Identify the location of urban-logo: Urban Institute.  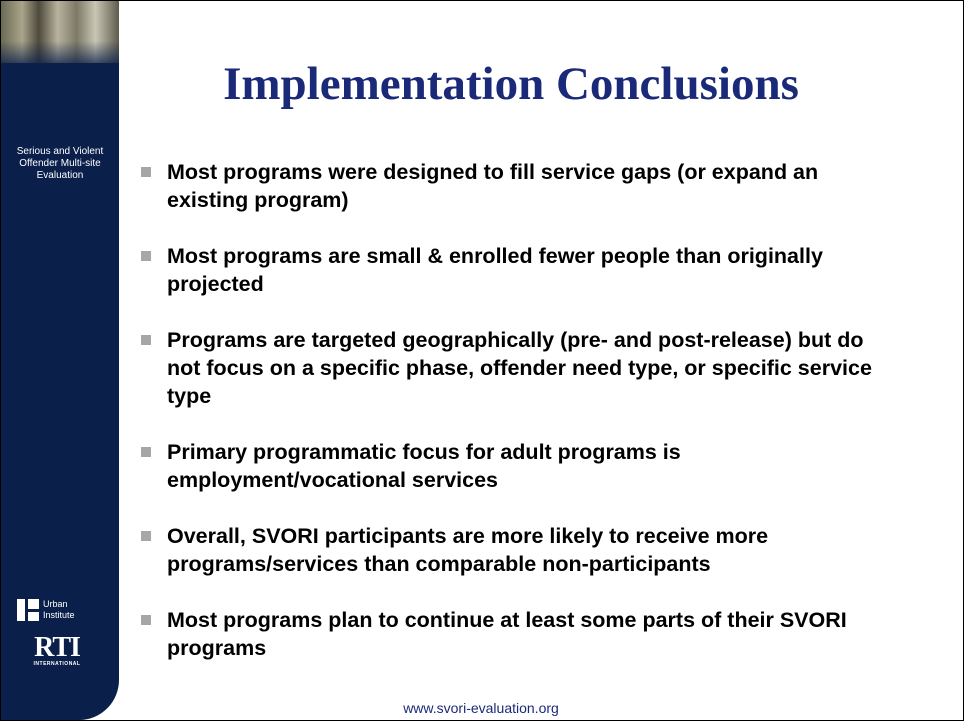
(52, 610).